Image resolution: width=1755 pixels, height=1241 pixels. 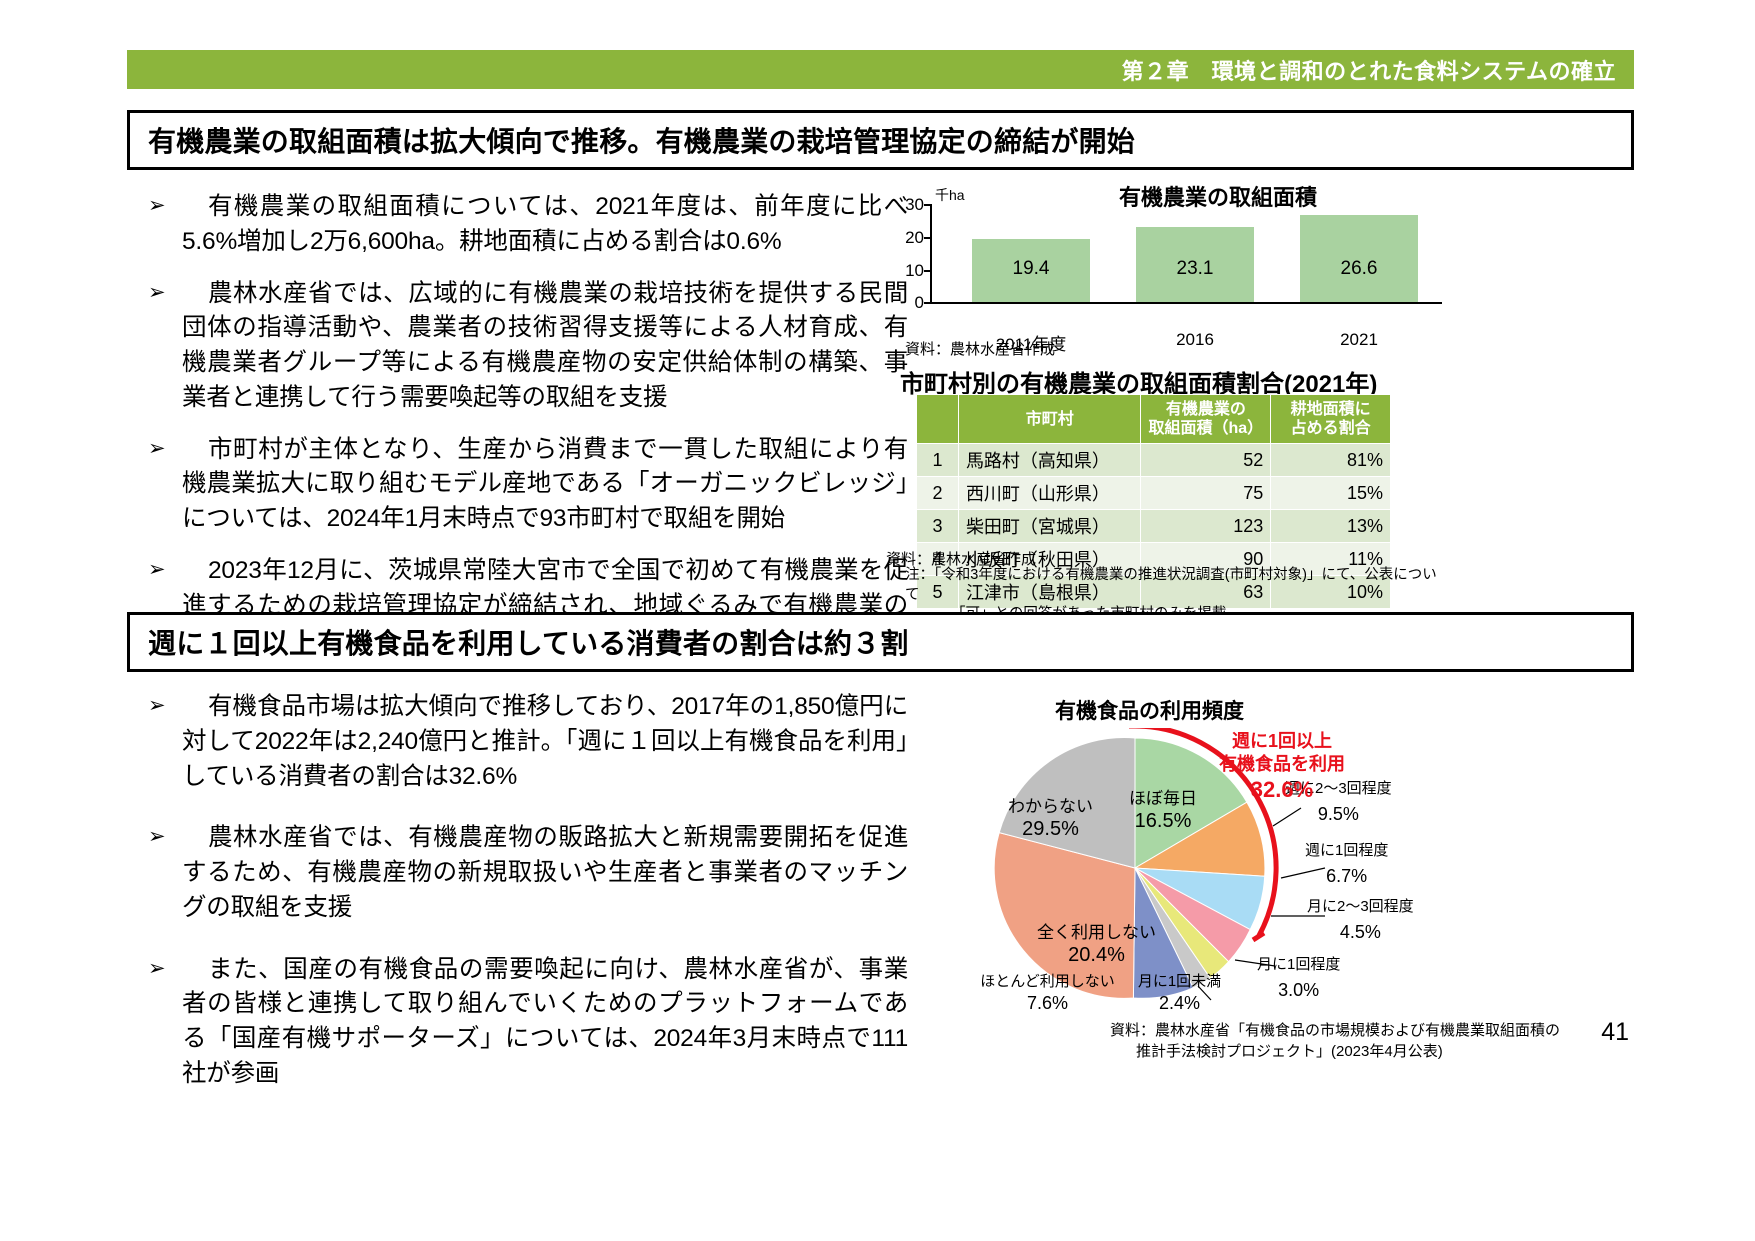 I want to click on bar-value-label-2011: 19.4, so click(x=1031, y=268).